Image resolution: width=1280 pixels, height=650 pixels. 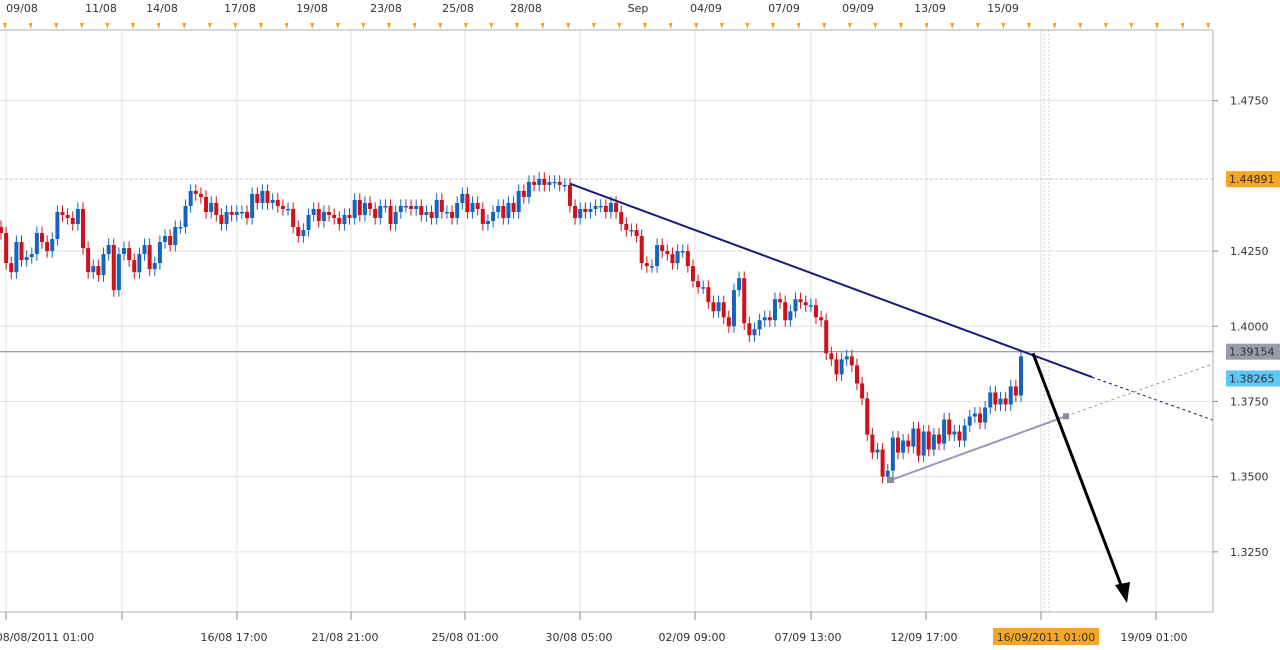 I want to click on top-date-label: 25/08, so click(x=458, y=8).